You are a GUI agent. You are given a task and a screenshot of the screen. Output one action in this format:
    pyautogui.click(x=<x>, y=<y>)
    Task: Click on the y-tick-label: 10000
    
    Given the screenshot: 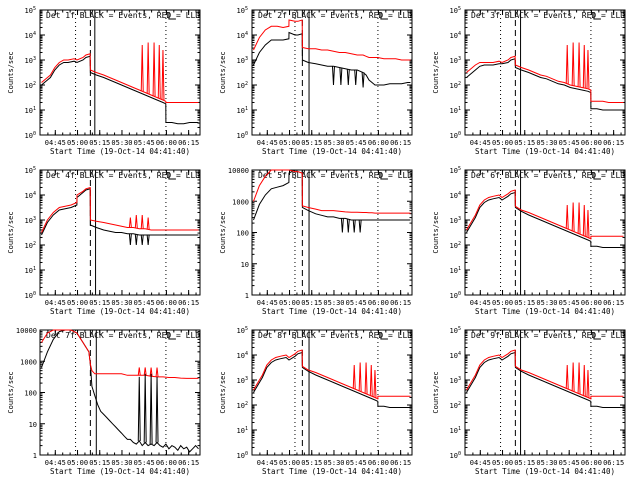 What is the action you would take?
    pyautogui.click(x=238, y=171)
    